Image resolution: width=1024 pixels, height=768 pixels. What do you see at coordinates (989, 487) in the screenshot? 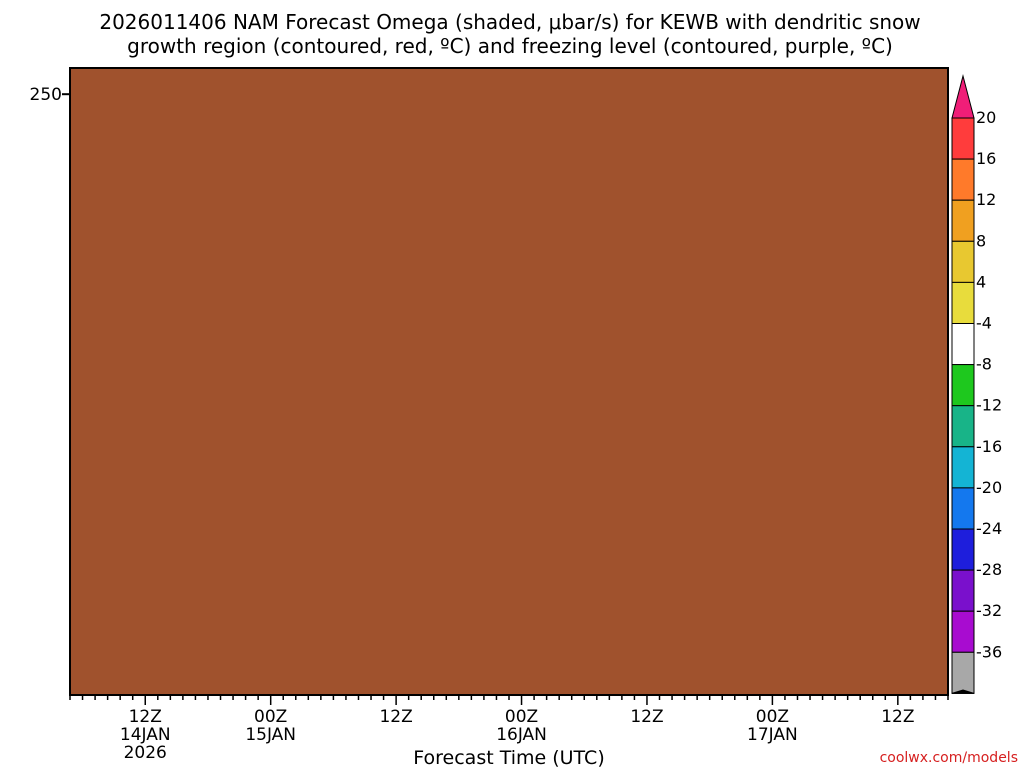
I see `colorbar-label: -20` at bounding box center [989, 487].